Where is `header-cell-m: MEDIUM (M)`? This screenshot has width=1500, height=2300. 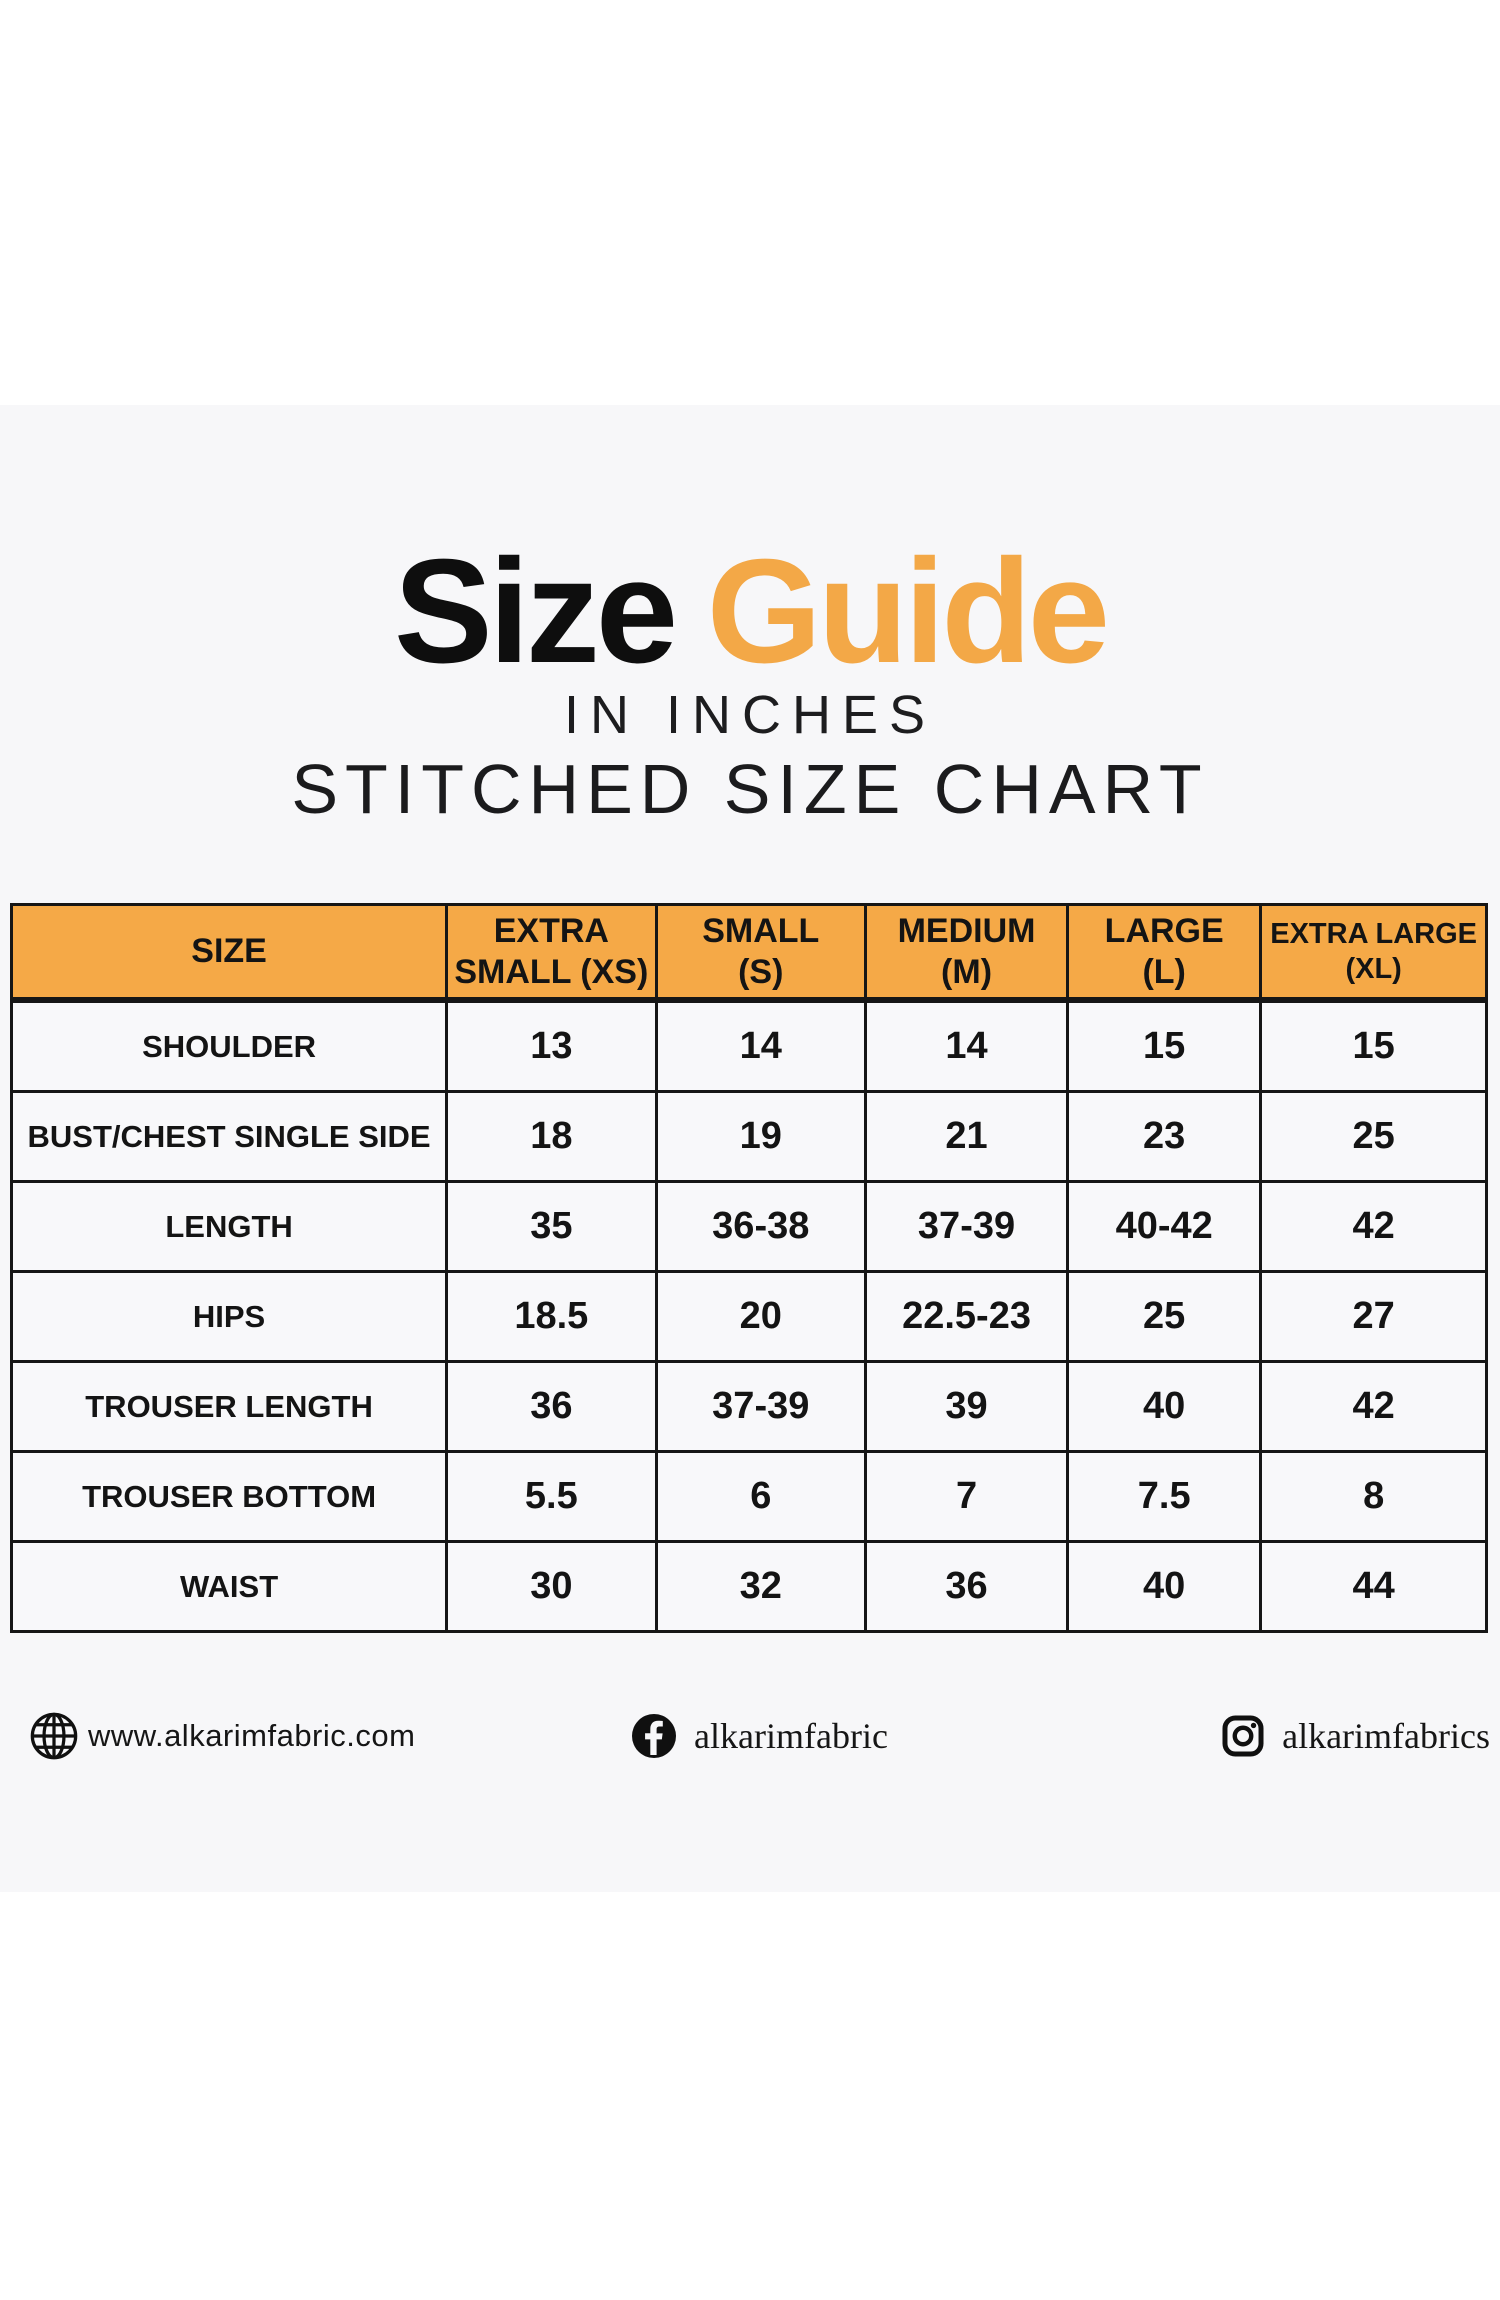 header-cell-m: MEDIUM (M) is located at coordinates (966, 953).